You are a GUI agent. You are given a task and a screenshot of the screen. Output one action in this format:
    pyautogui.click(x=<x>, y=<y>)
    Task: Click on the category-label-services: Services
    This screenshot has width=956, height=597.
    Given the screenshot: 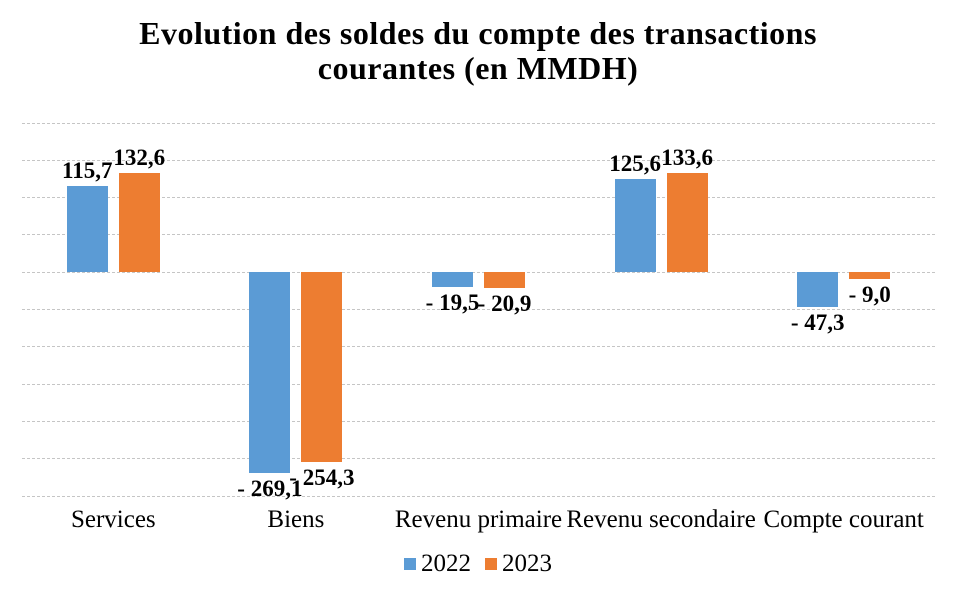 What is the action you would take?
    pyautogui.click(x=113, y=519)
    